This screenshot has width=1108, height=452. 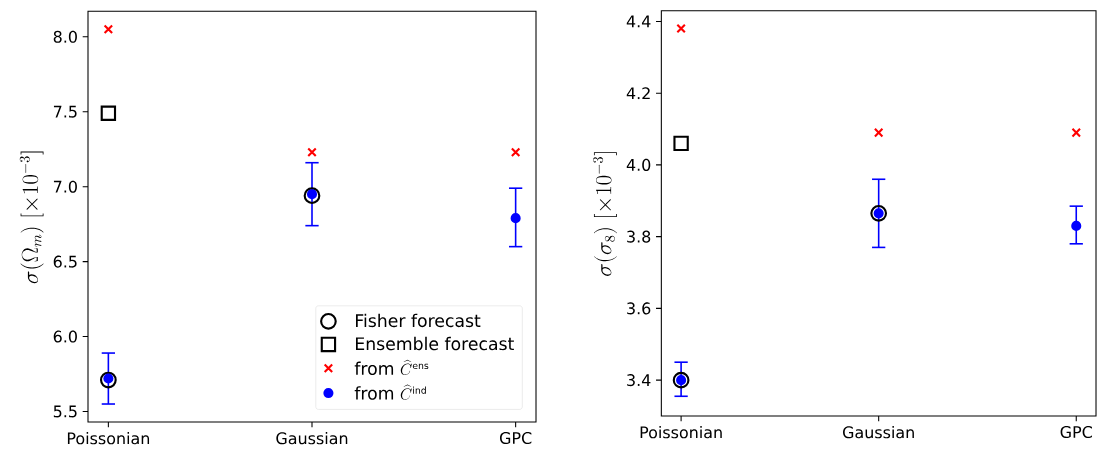 I want to click on y-axis-title: $\sigma(\Omega_m)\ [\times 10^{-3}]$, so click(x=31, y=217).